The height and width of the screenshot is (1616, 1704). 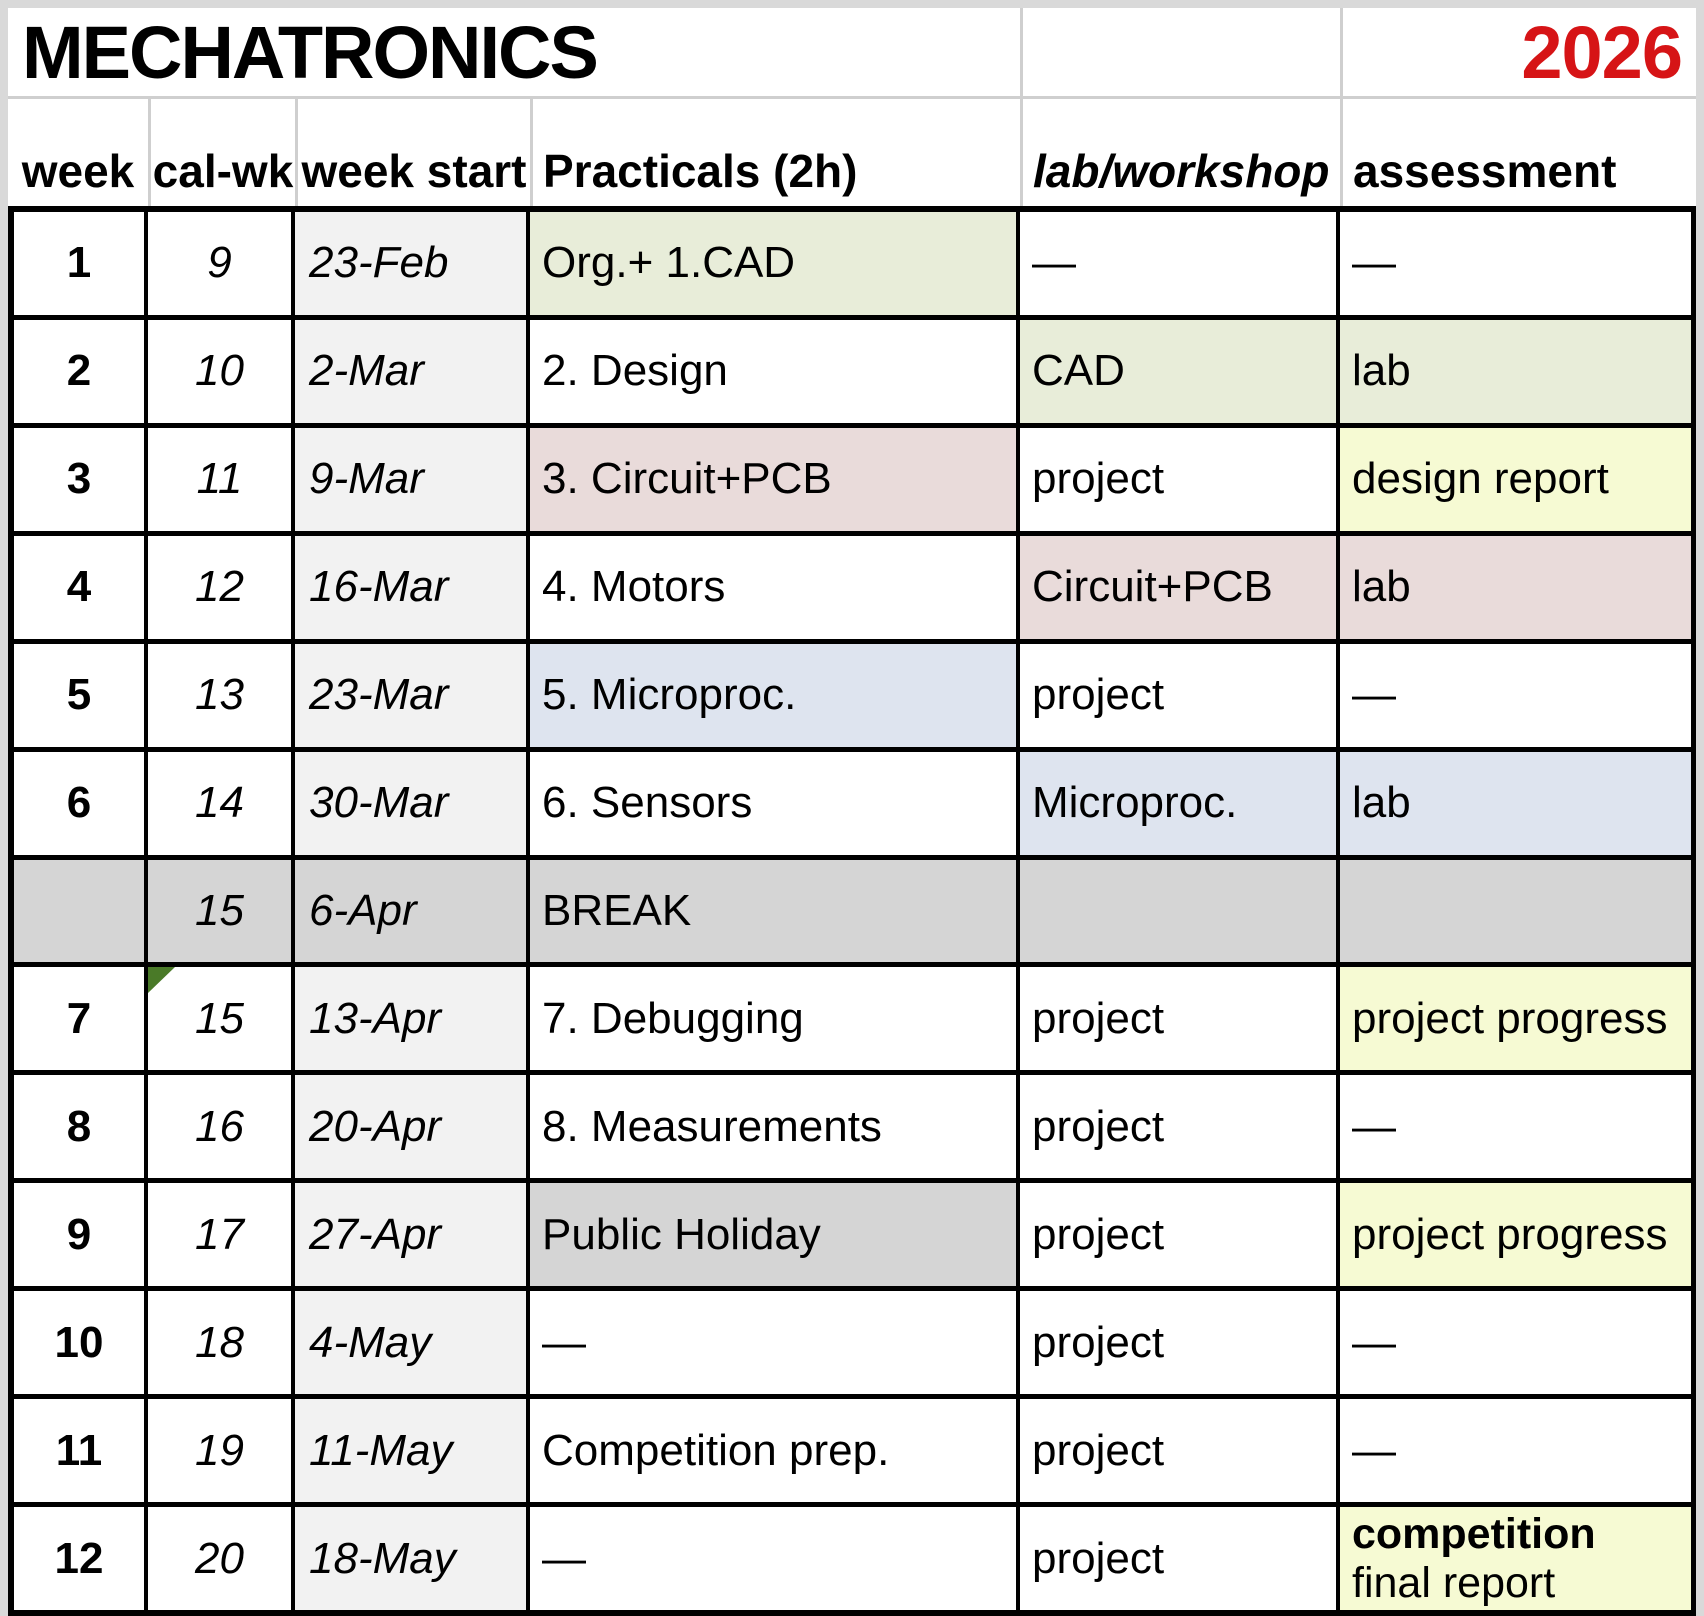 I want to click on cell-lab-workshop: Circuit+PCB, so click(x=1180, y=587).